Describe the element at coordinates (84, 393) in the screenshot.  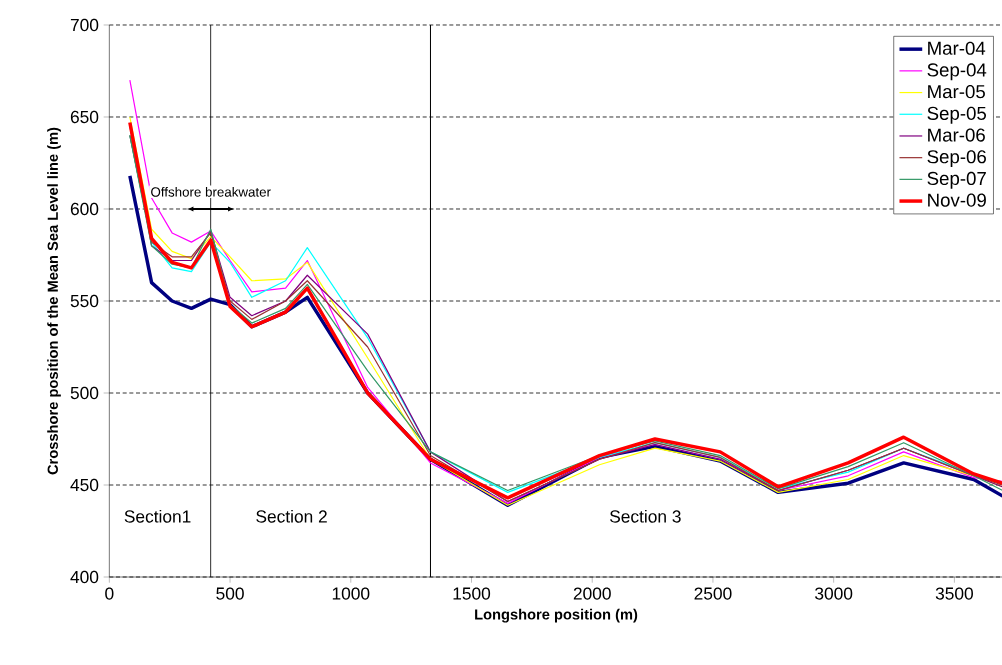
I see `y-tick-label: 500` at that location.